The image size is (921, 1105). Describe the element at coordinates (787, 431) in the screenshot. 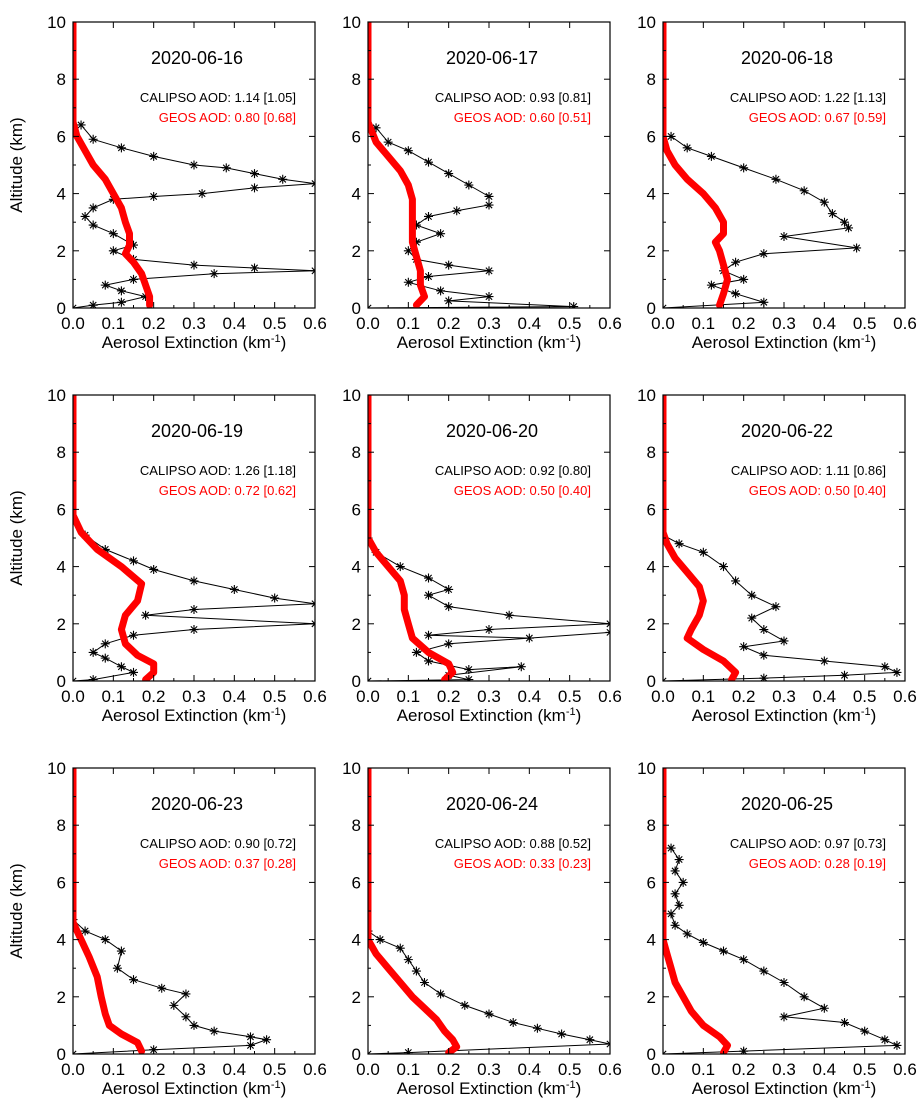

I see `panel-date: 2020-06-22` at that location.